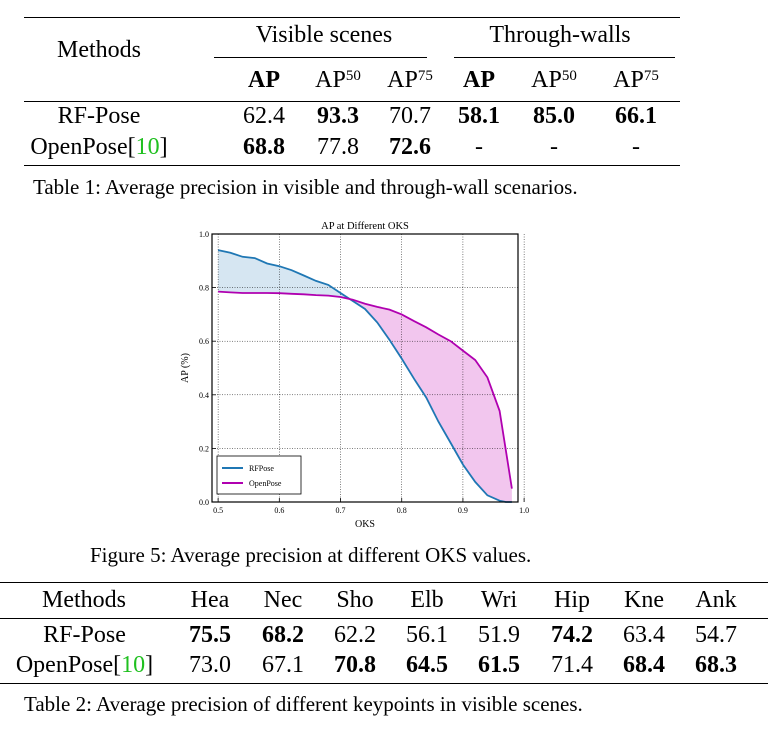 Image resolution: width=768 pixels, height=736 pixels. Describe the element at coordinates (204, 448) in the screenshot. I see `y-tick-label: 0.2` at that location.